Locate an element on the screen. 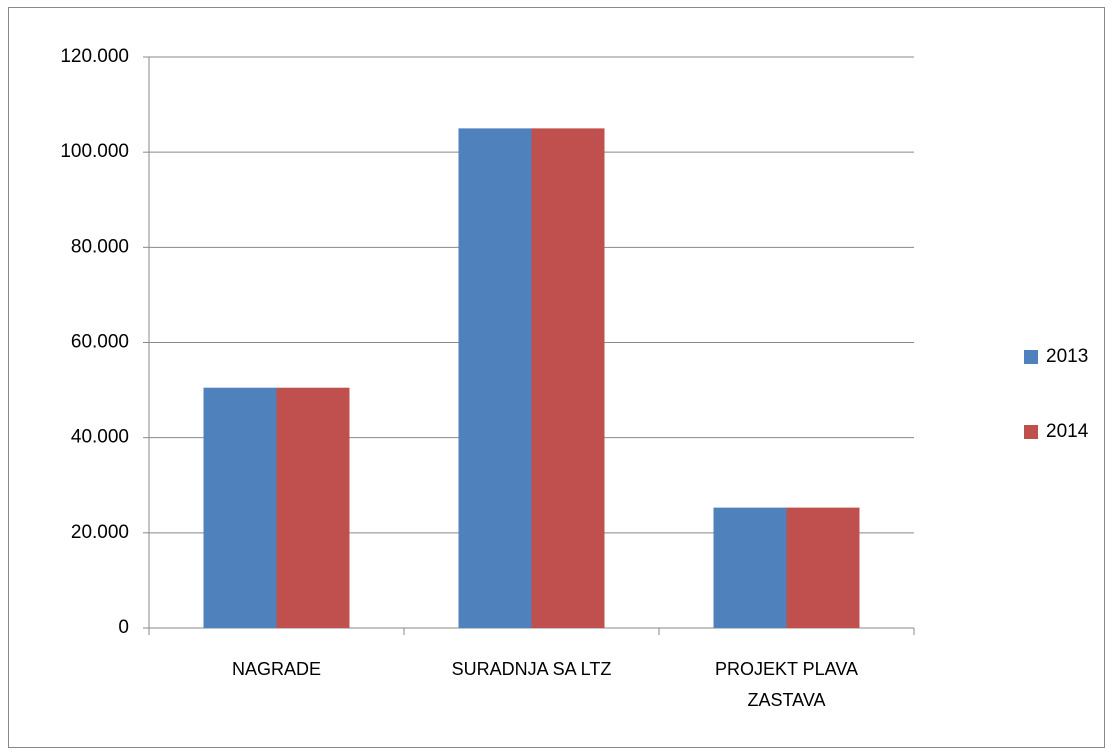 This screenshot has width=1113, height=756. y-tick-label: 0 is located at coordinates (123, 627).